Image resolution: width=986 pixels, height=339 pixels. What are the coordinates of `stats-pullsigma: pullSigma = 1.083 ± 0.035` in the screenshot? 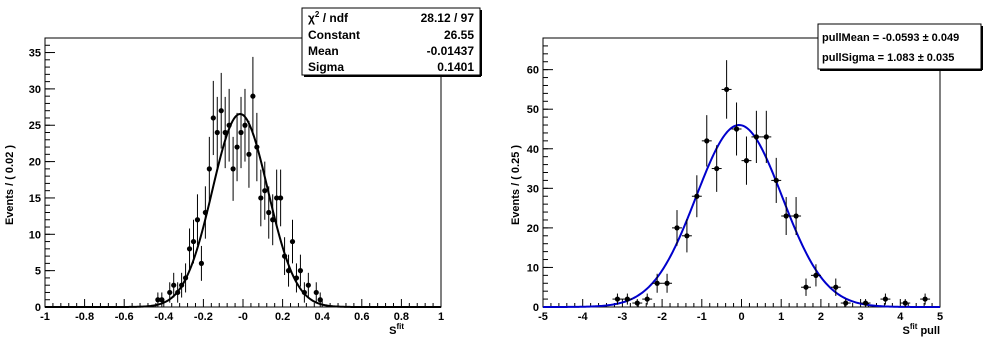 It's located at (888, 58).